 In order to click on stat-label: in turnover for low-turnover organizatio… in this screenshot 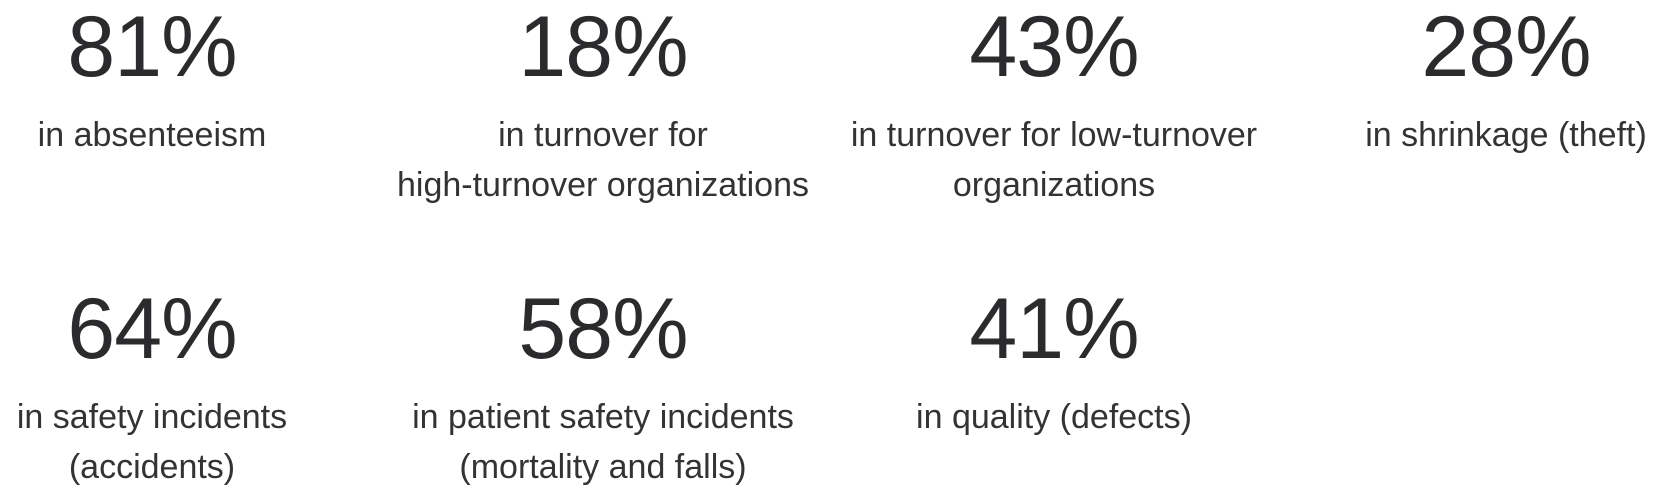, I will do `click(1054, 160)`.